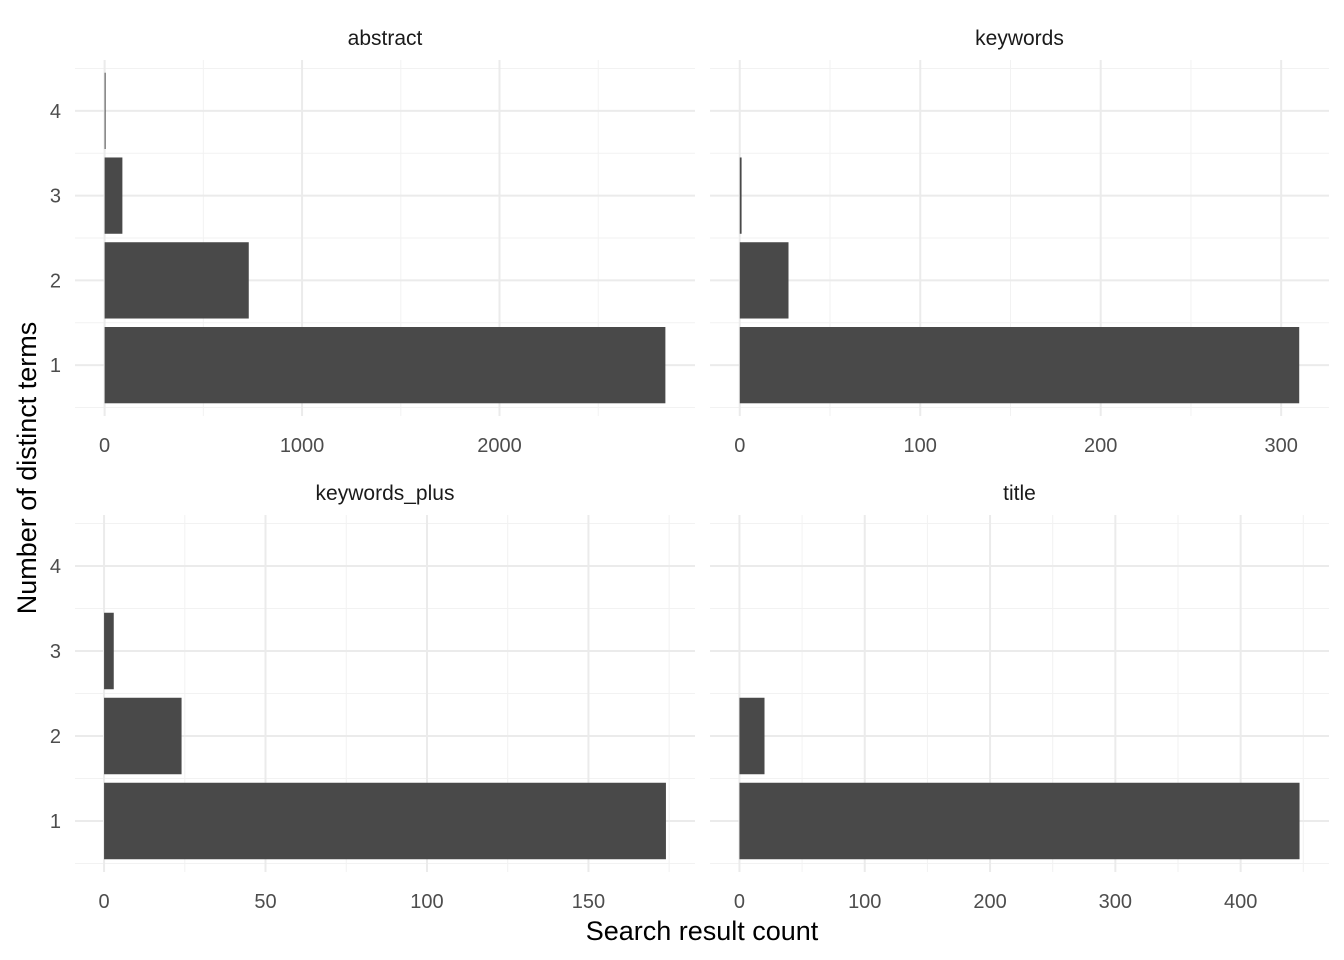 The width and height of the screenshot is (1344, 960). What do you see at coordinates (702, 931) in the screenshot?
I see `x-axis-title: Search result count` at bounding box center [702, 931].